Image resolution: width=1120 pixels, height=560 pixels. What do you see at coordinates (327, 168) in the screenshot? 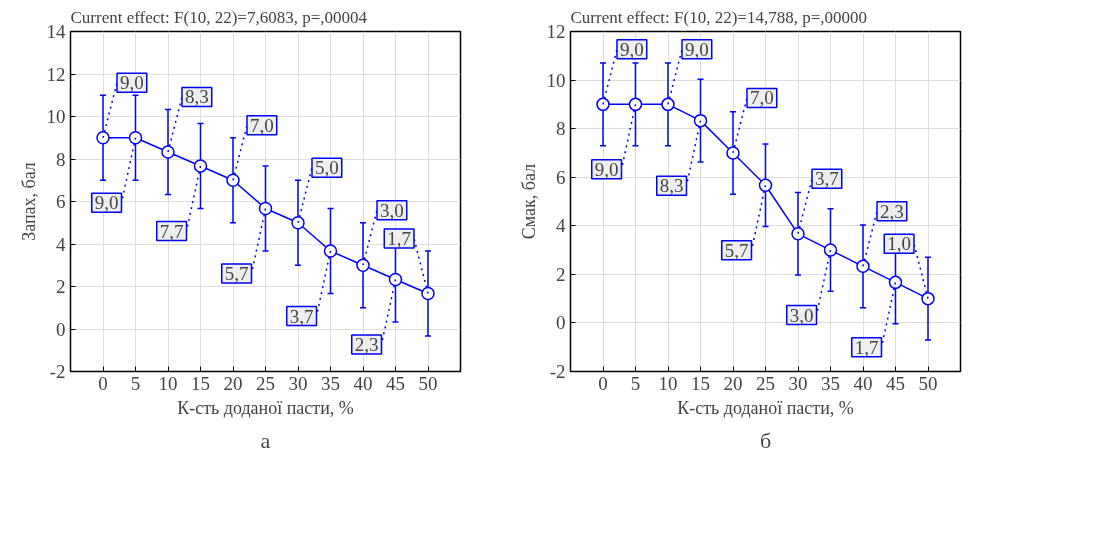
I see `data-label: 5,0` at bounding box center [327, 168].